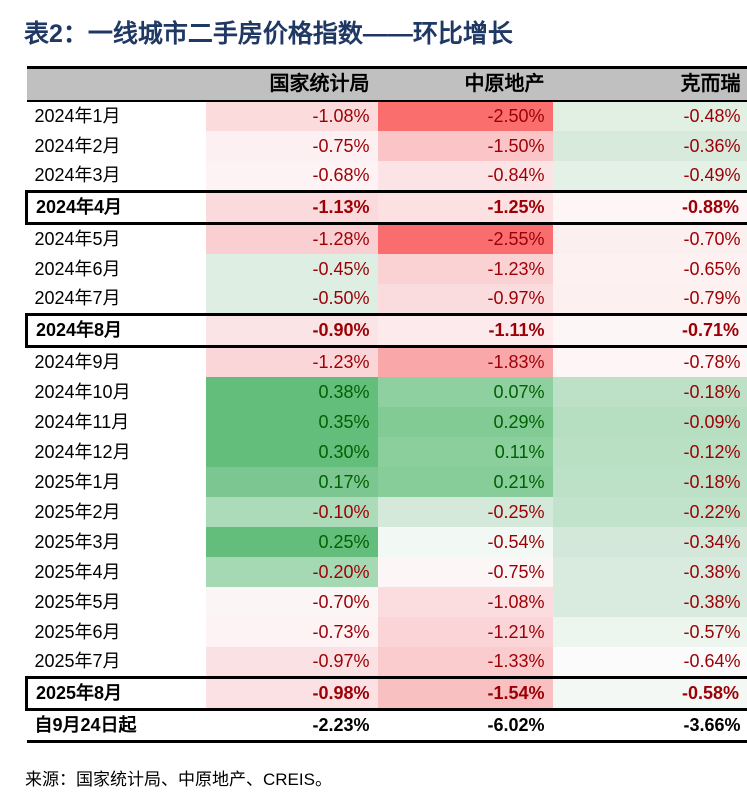 The height and width of the screenshot is (800, 747). I want to click on cell-nbs: -0.97%, so click(291, 662).